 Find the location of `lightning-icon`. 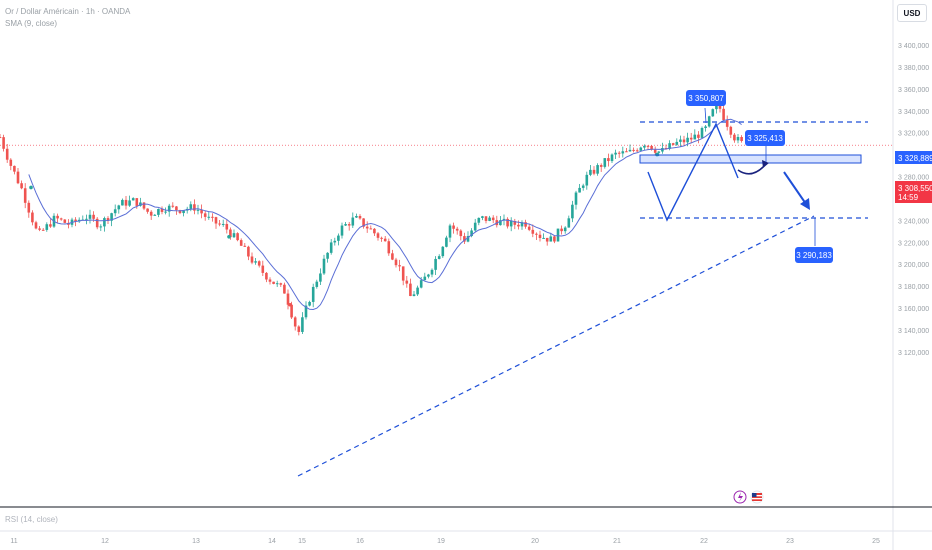

lightning-icon is located at coordinates (740, 497).